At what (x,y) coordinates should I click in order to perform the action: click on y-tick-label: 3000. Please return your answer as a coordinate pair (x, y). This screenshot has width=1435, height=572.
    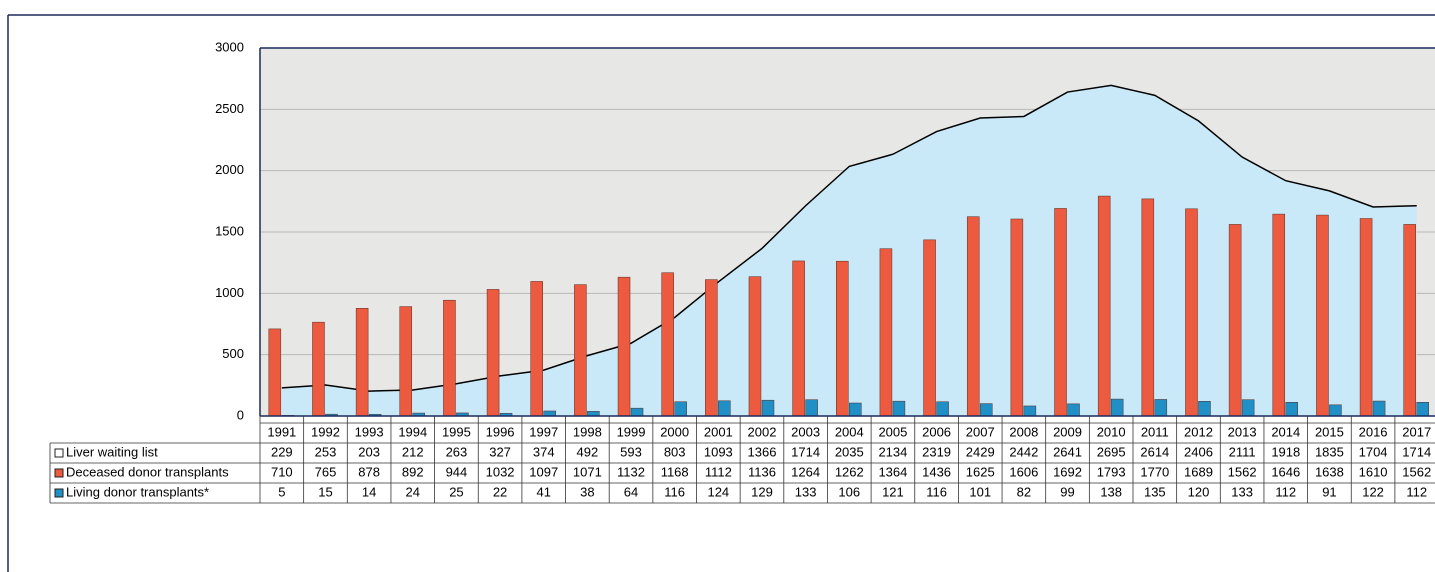
    Looking at the image, I should click on (229, 46).